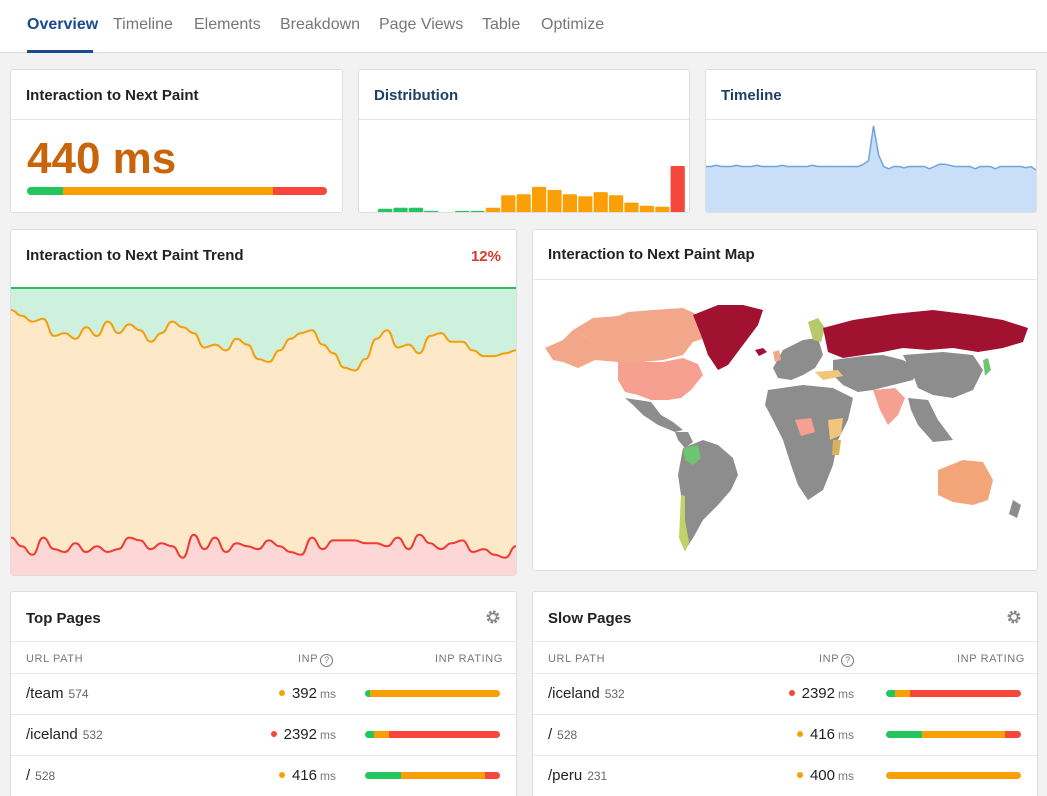 The image size is (1047, 796). What do you see at coordinates (1015, 509) in the screenshot?
I see `map-region-new-zealand` at bounding box center [1015, 509].